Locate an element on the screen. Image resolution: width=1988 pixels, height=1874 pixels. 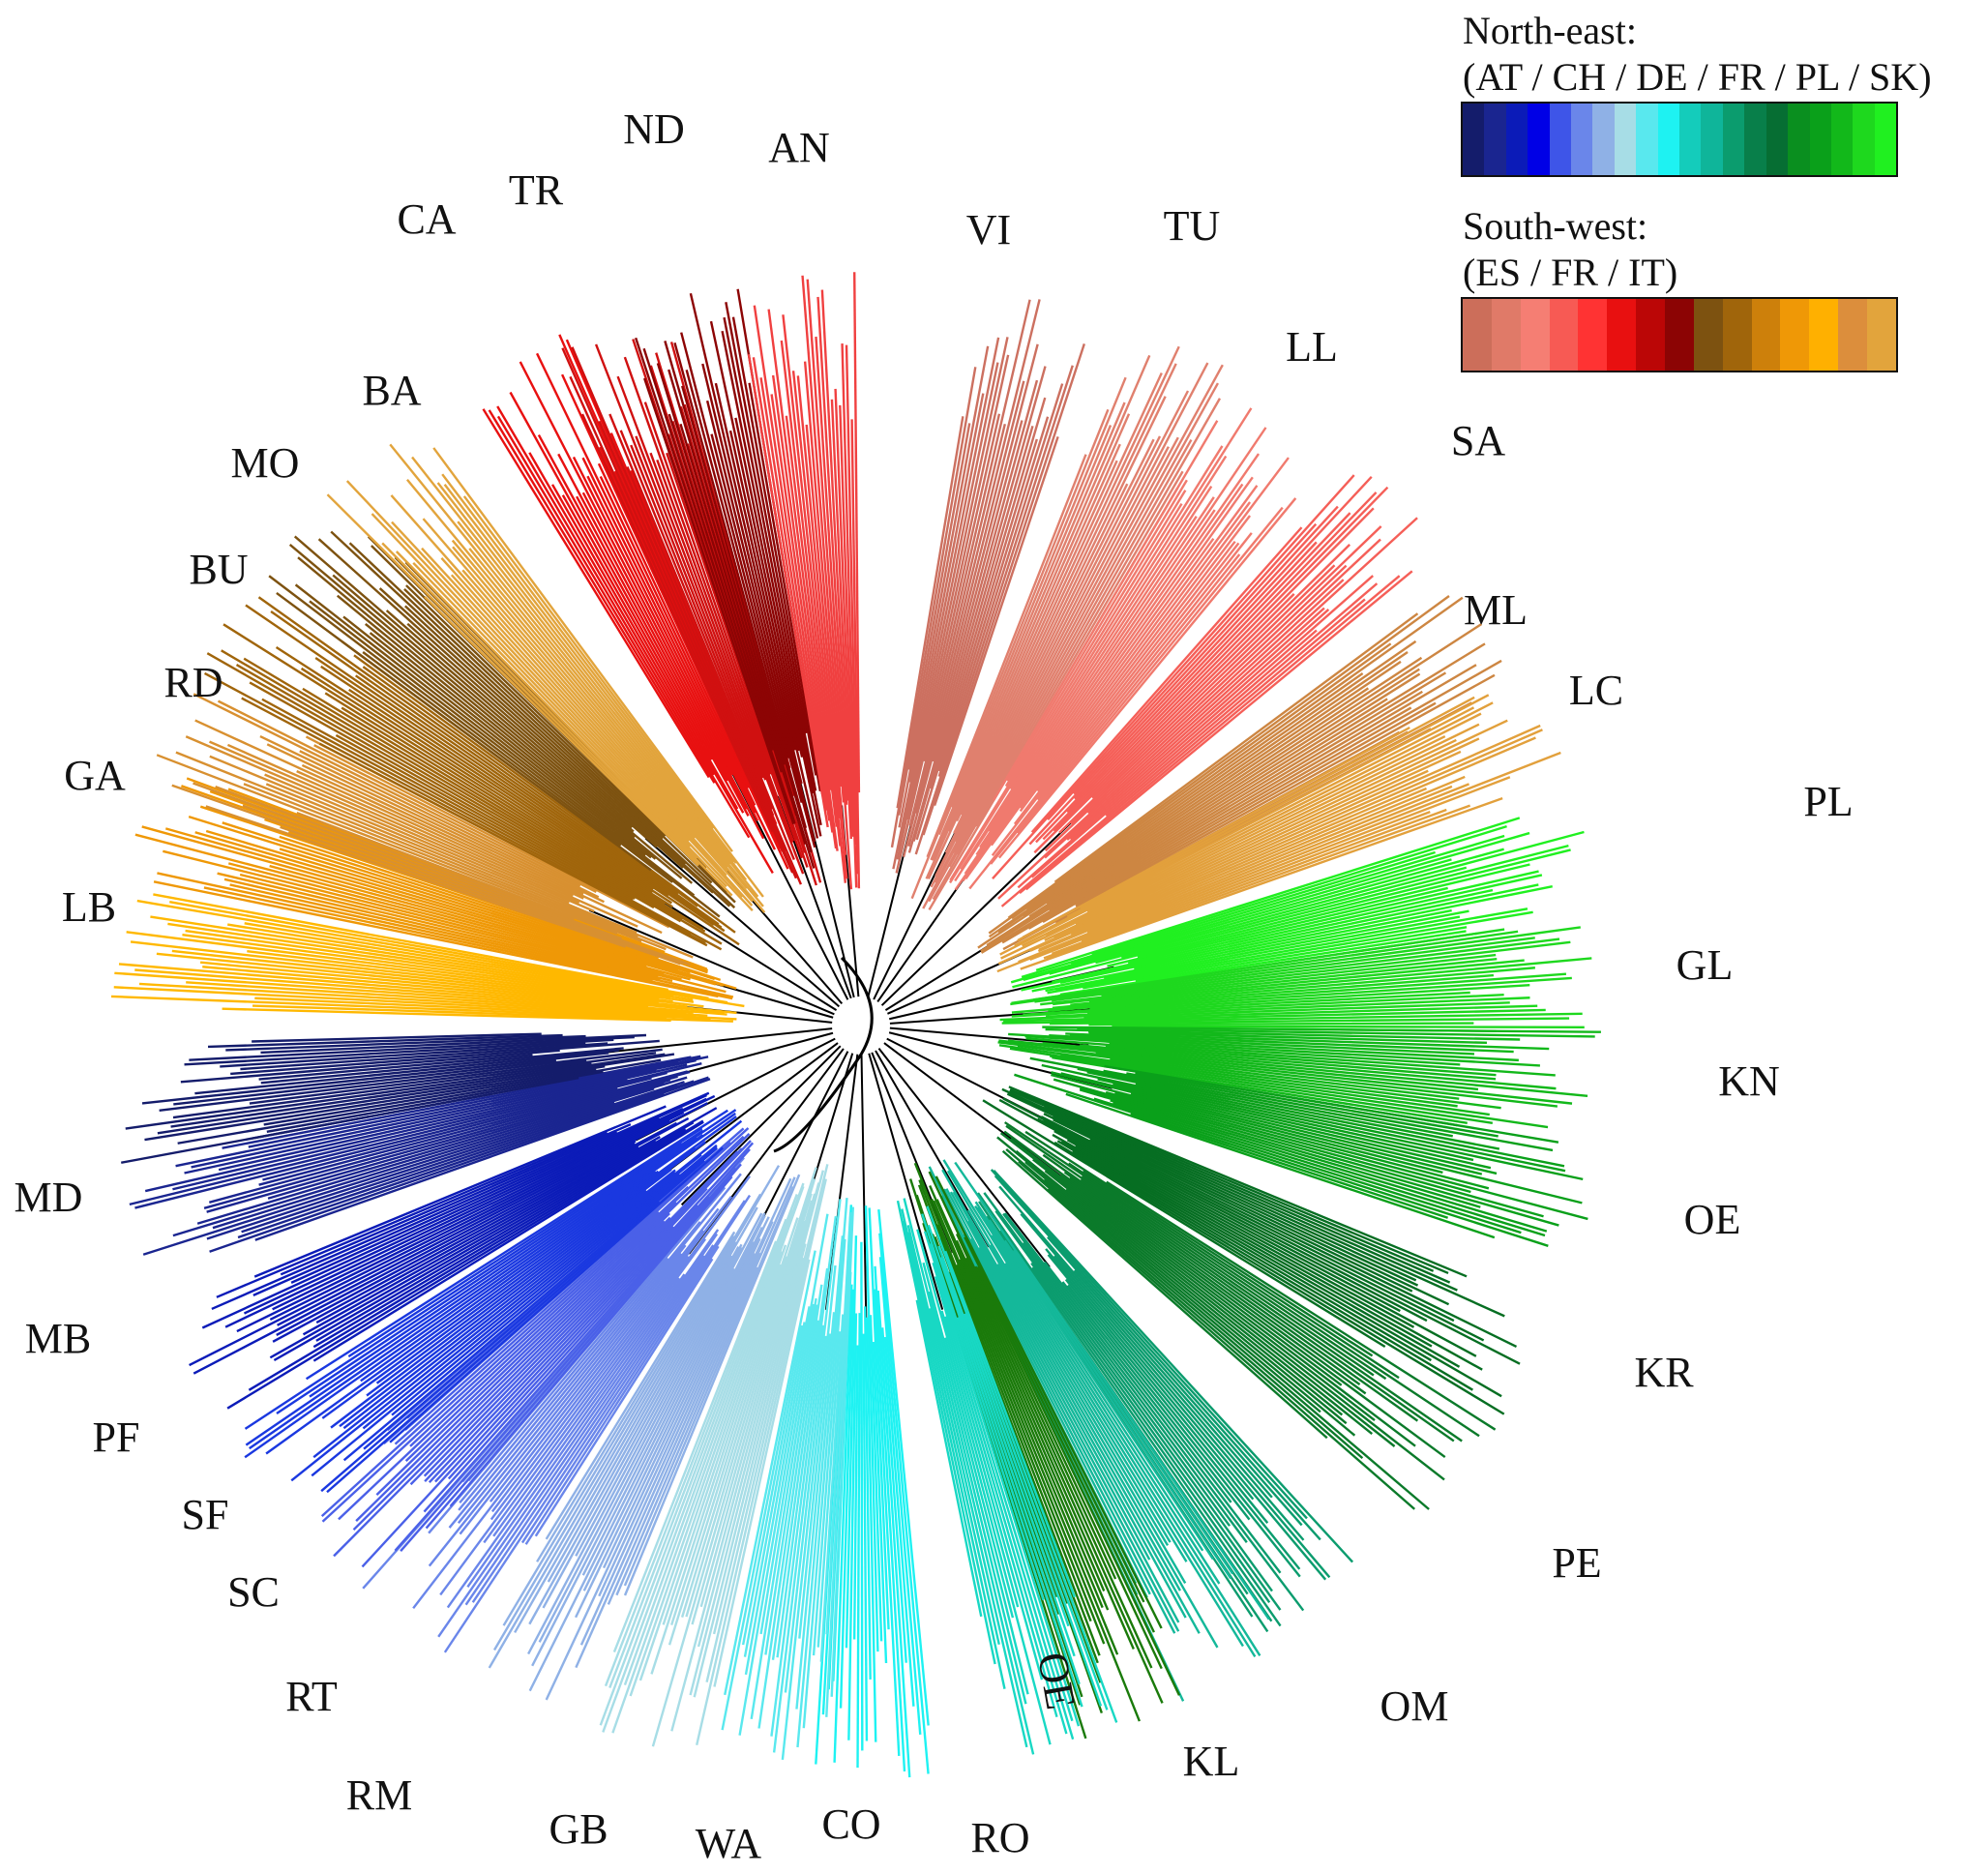
legend-south-west-countries: (ES / FR / IT) is located at coordinates (1570, 272).